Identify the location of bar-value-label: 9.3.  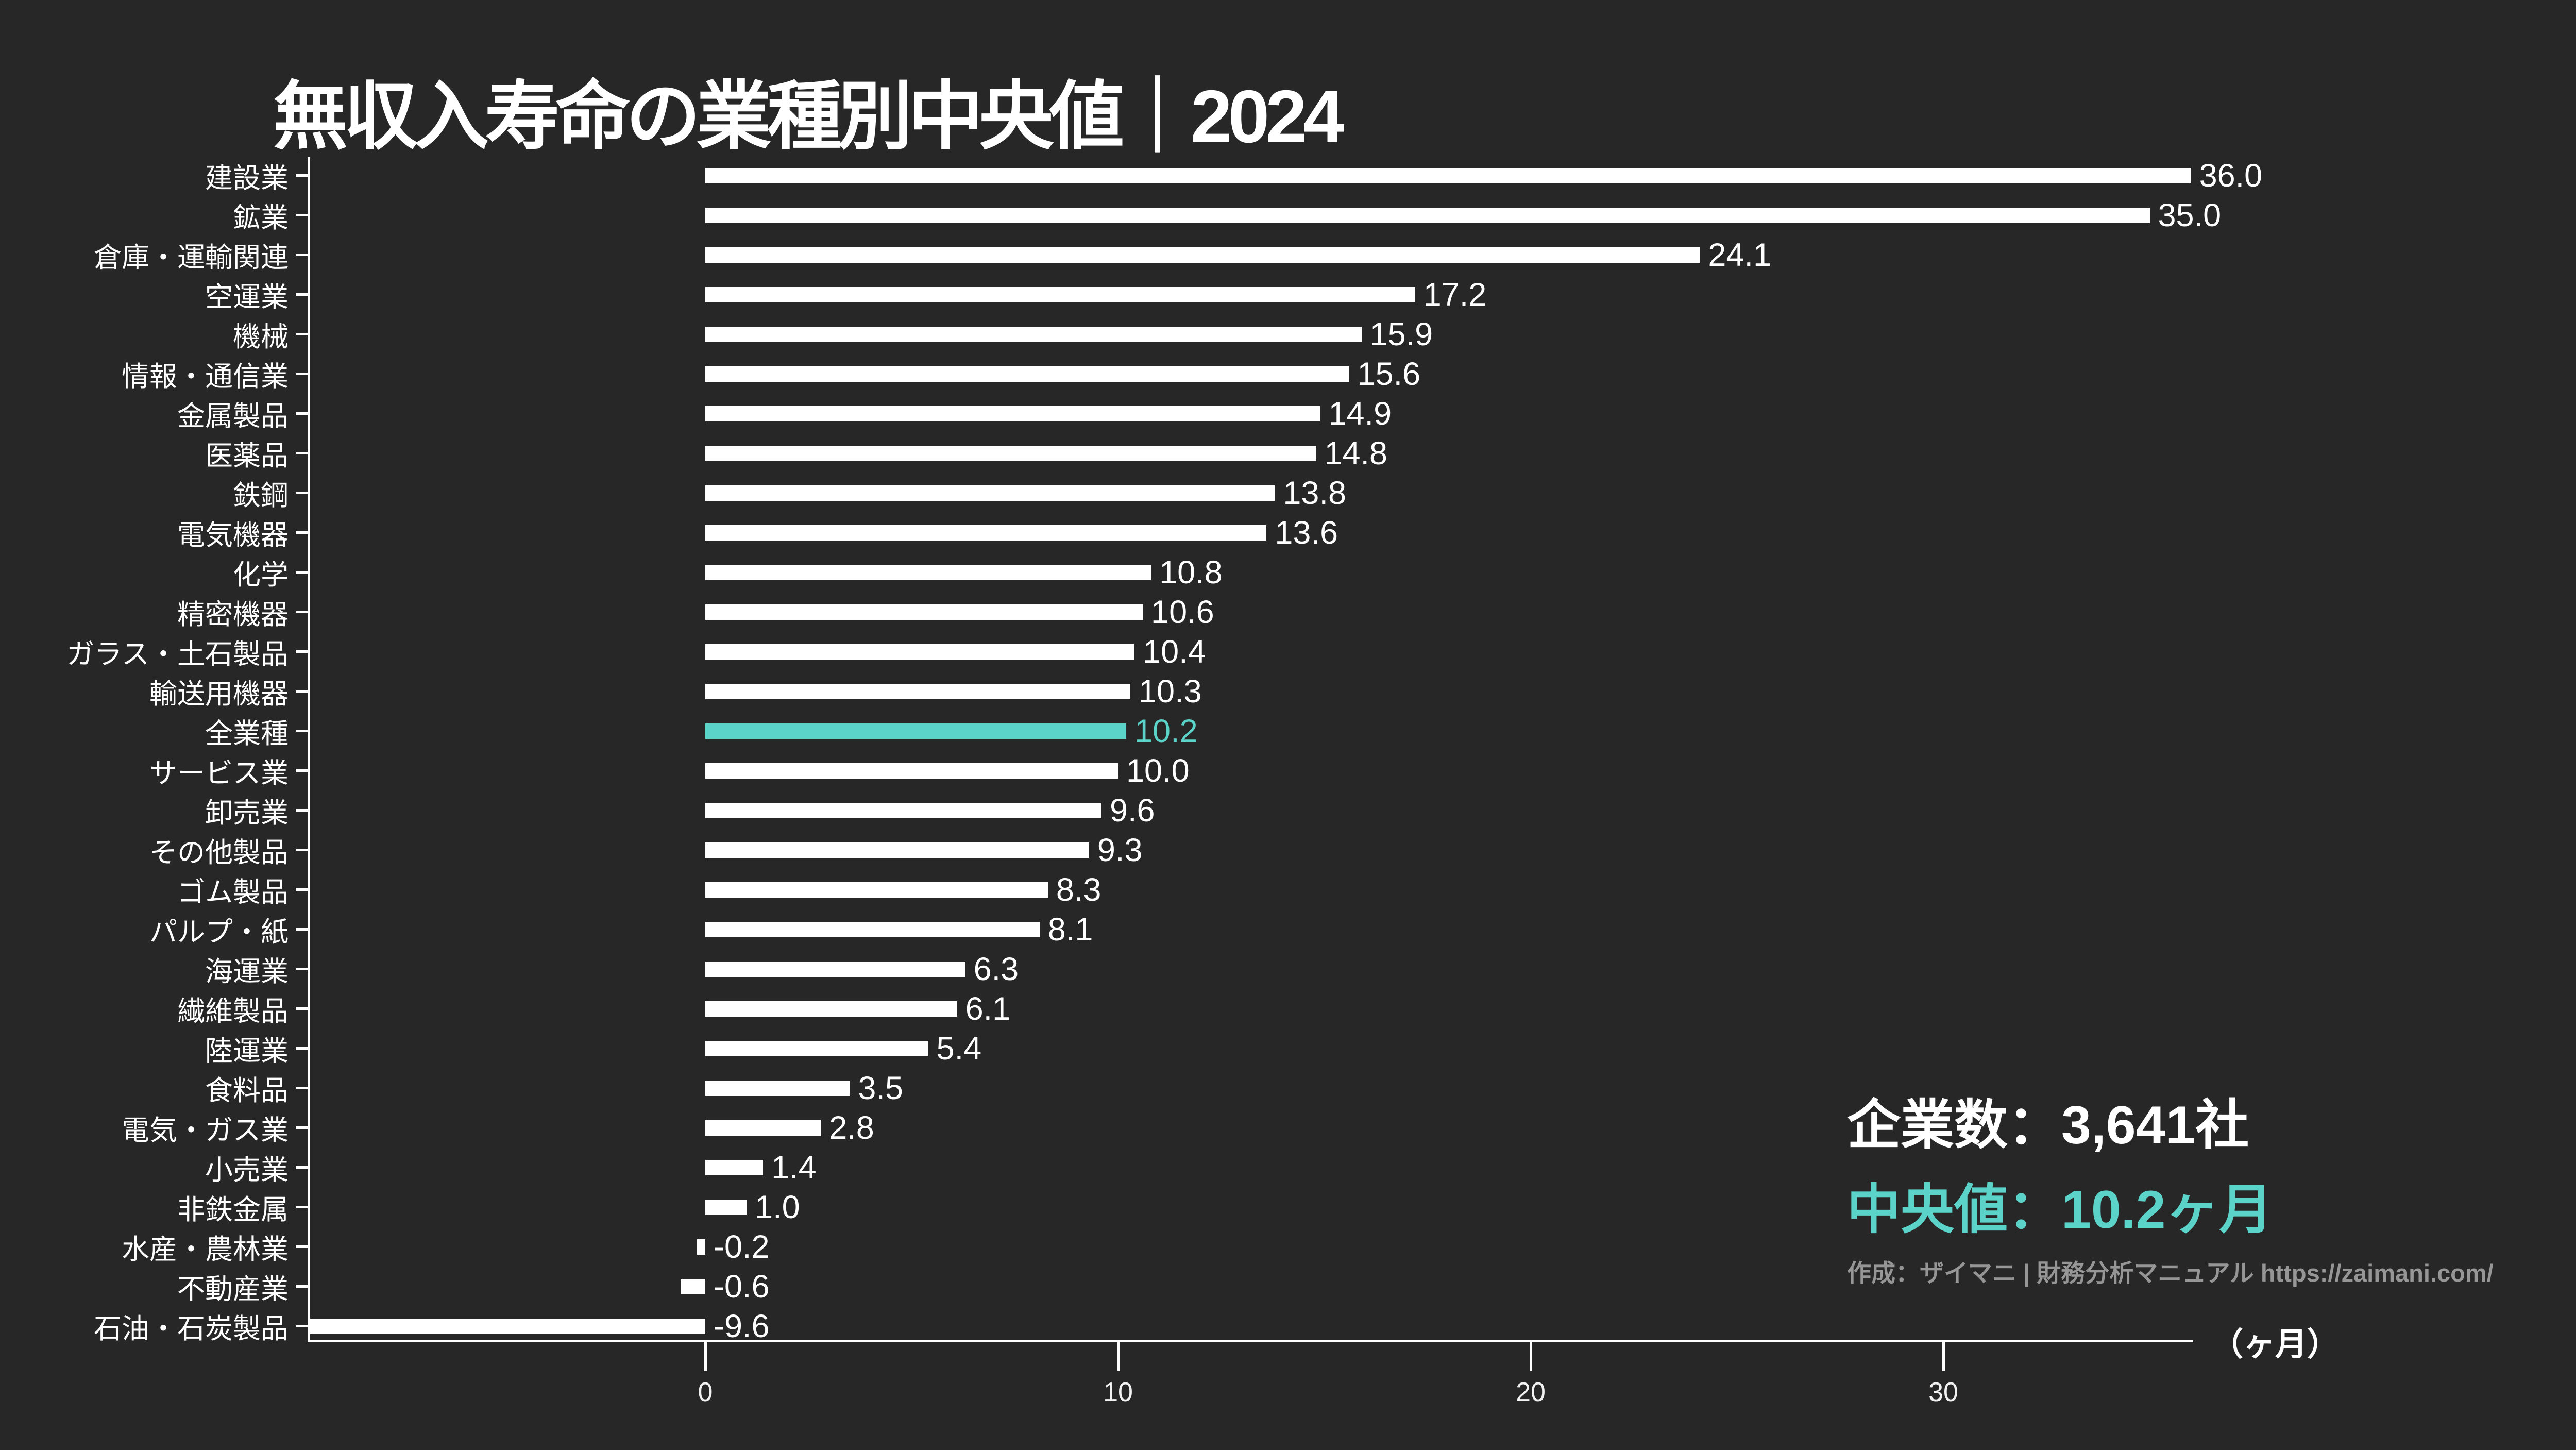
(1120, 850).